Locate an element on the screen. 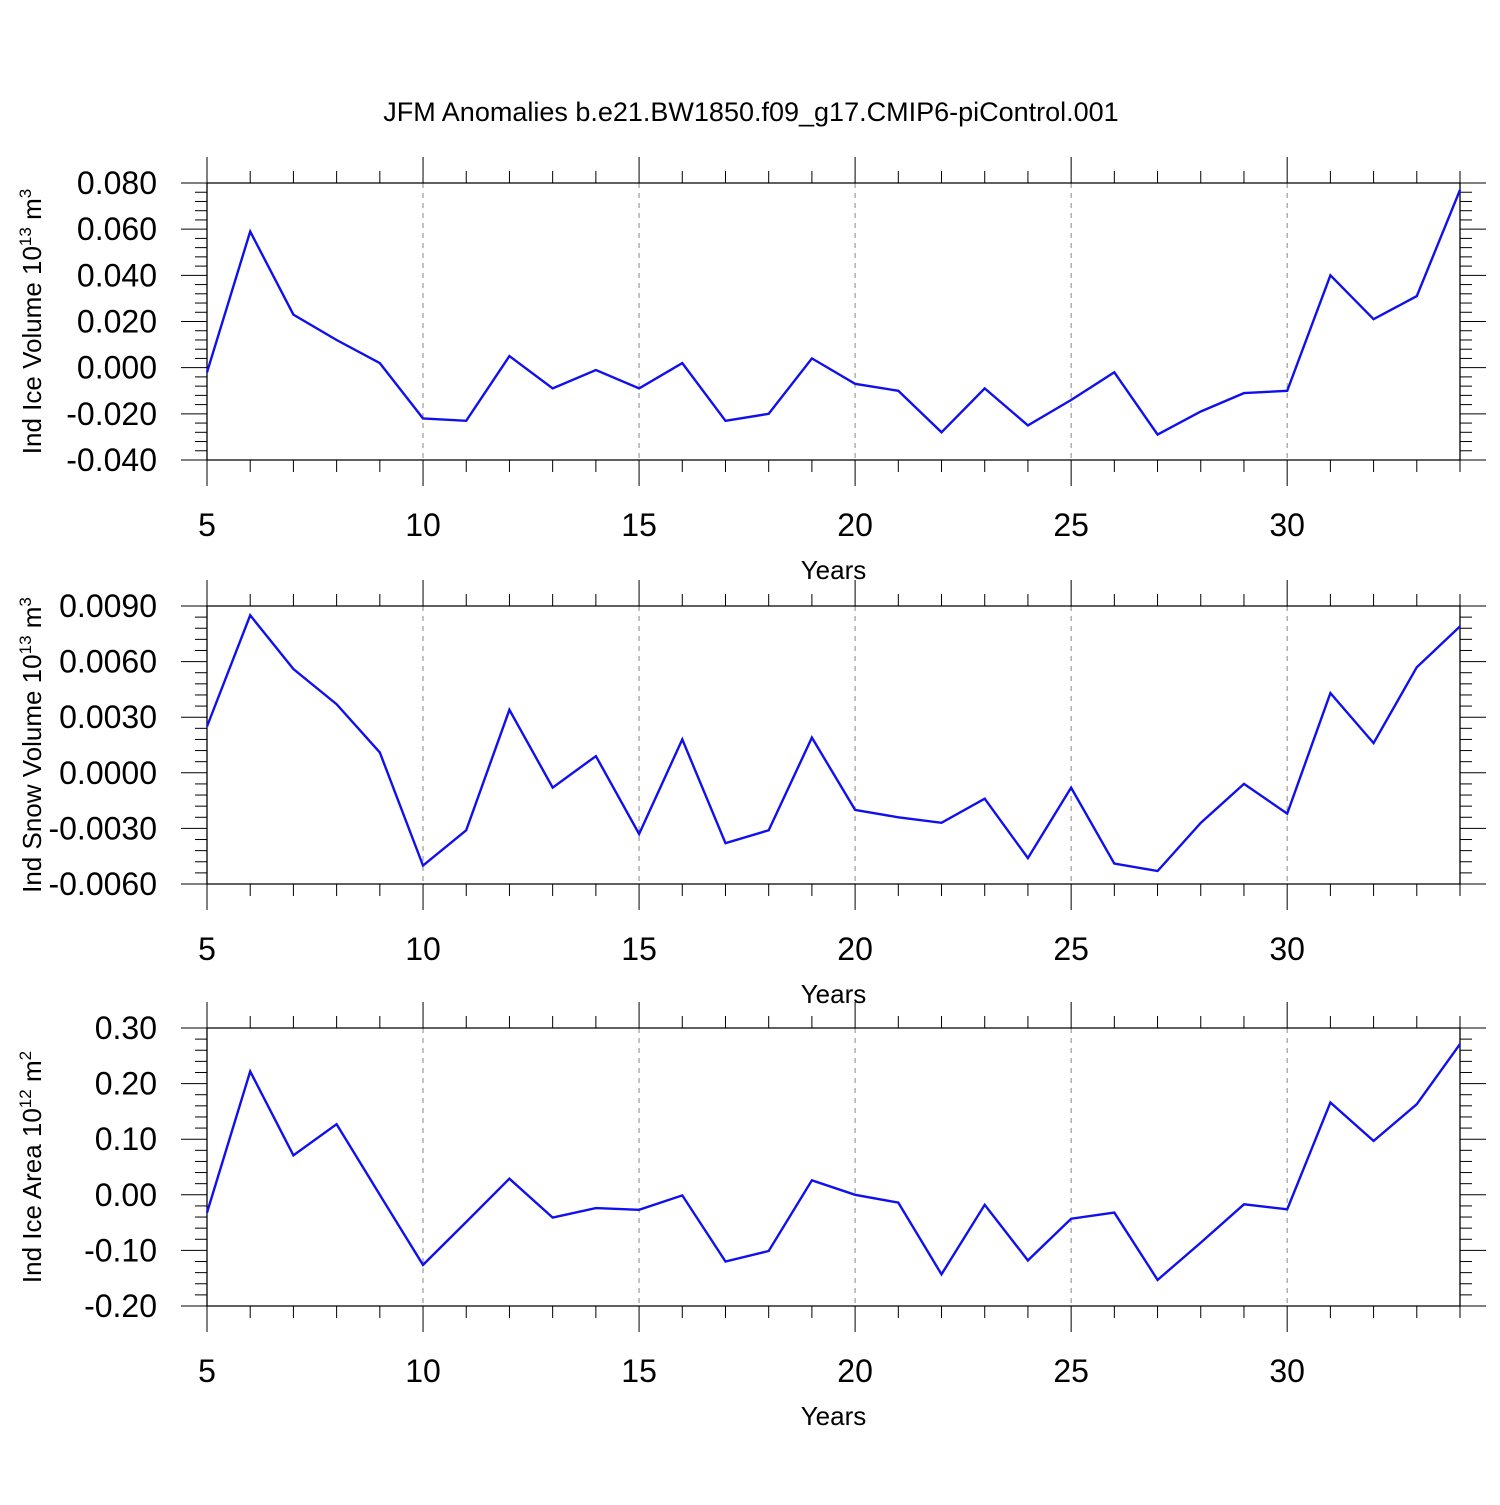 This screenshot has height=1505, width=1500. y-tick-label: 0.0090 is located at coordinates (108, 606).